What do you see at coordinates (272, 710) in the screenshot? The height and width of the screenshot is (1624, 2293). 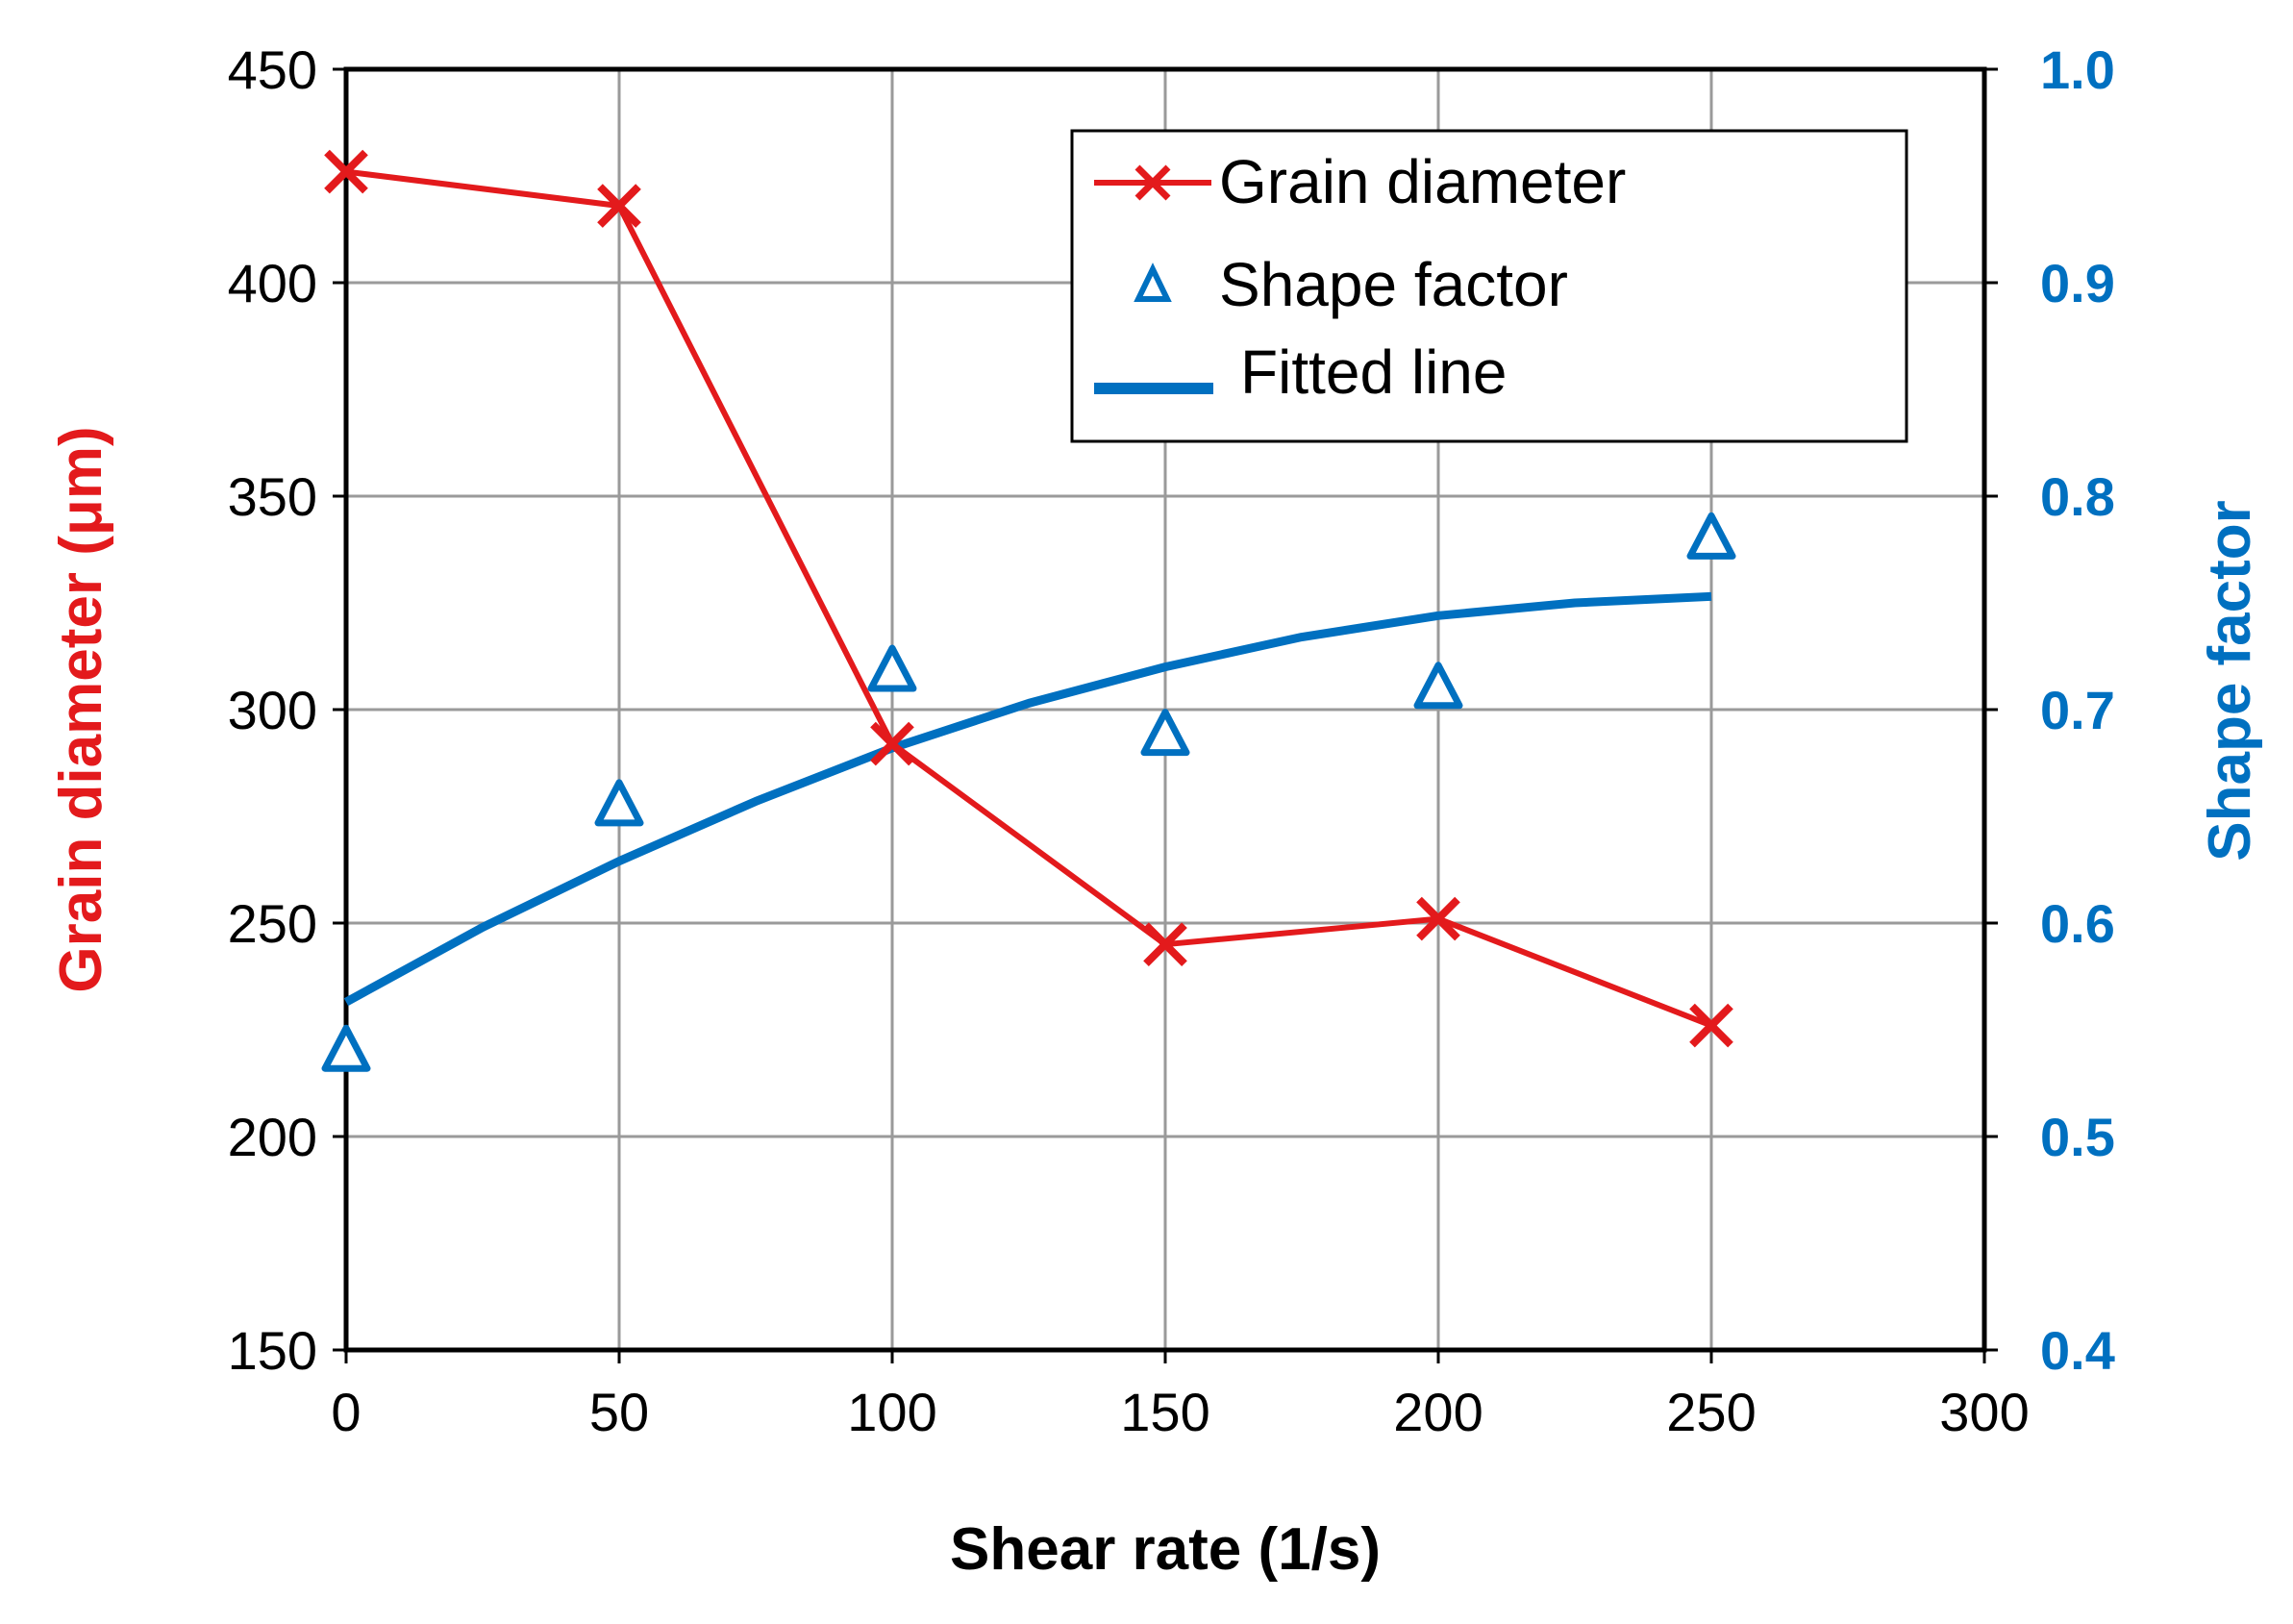 I see `y-left-tick-label: 300` at bounding box center [272, 710].